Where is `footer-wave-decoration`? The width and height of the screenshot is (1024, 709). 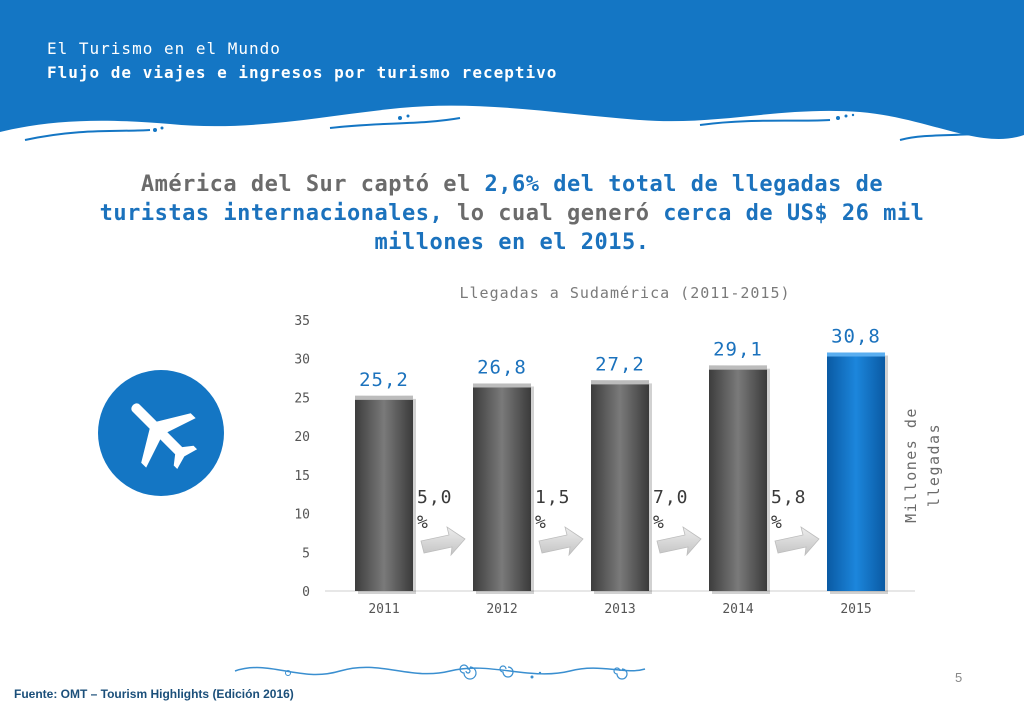
footer-wave-decoration is located at coordinates (440, 672).